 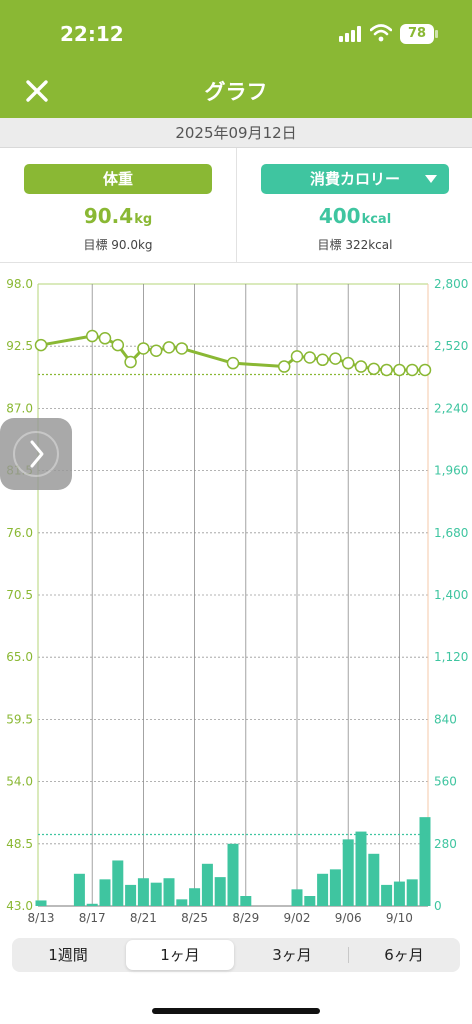 What do you see at coordinates (180, 955) in the screenshot?
I see `tab-1-month: 1ヶ月` at bounding box center [180, 955].